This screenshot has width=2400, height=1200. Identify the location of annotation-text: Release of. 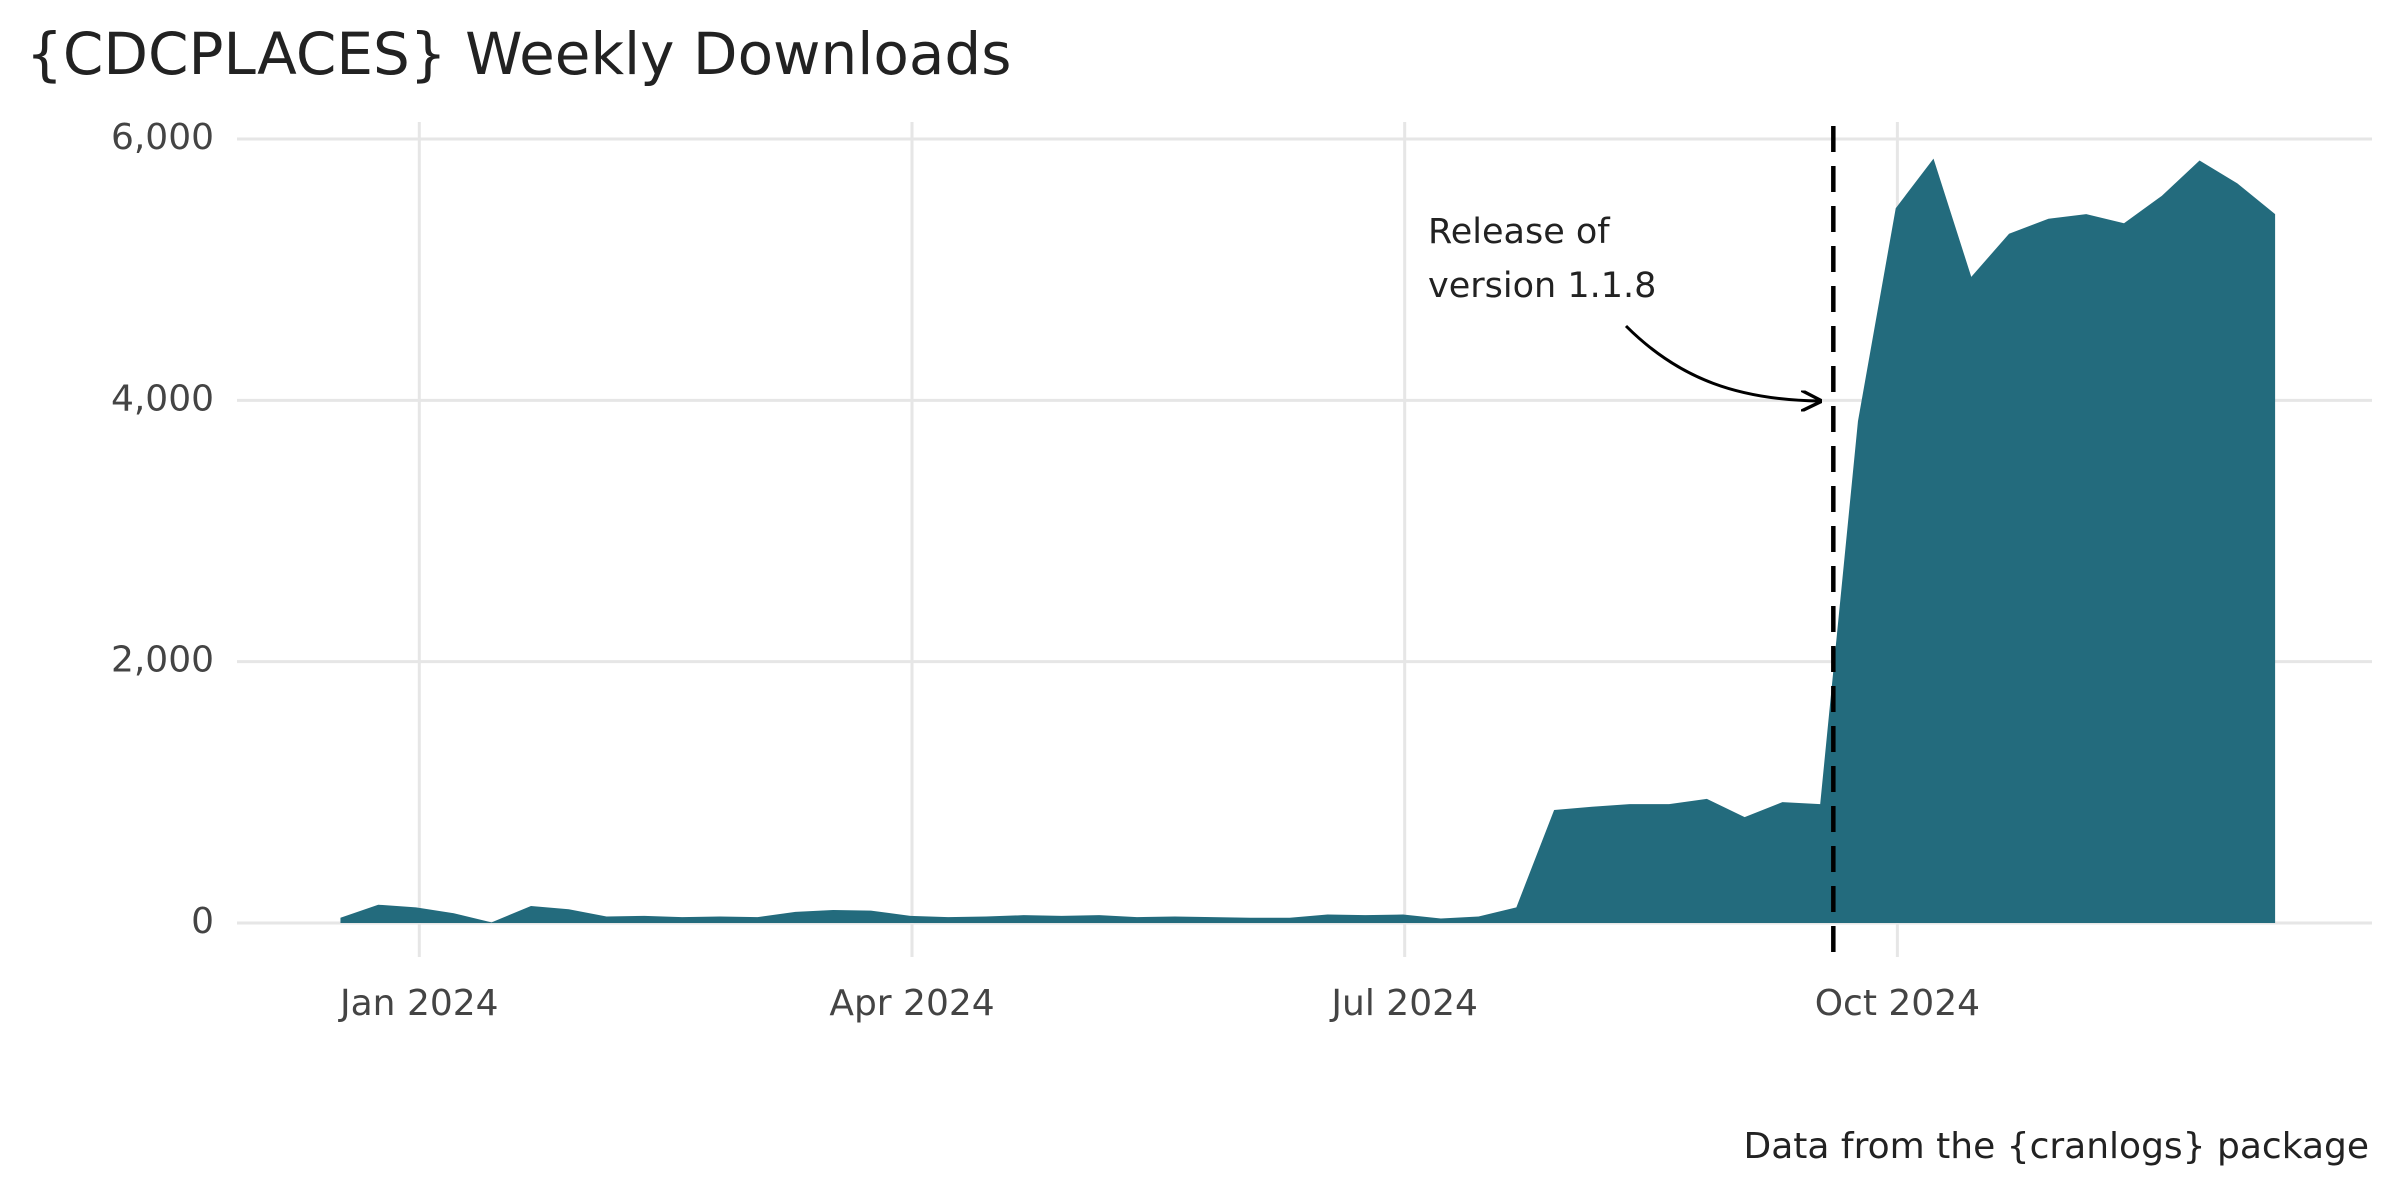
(1519, 232).